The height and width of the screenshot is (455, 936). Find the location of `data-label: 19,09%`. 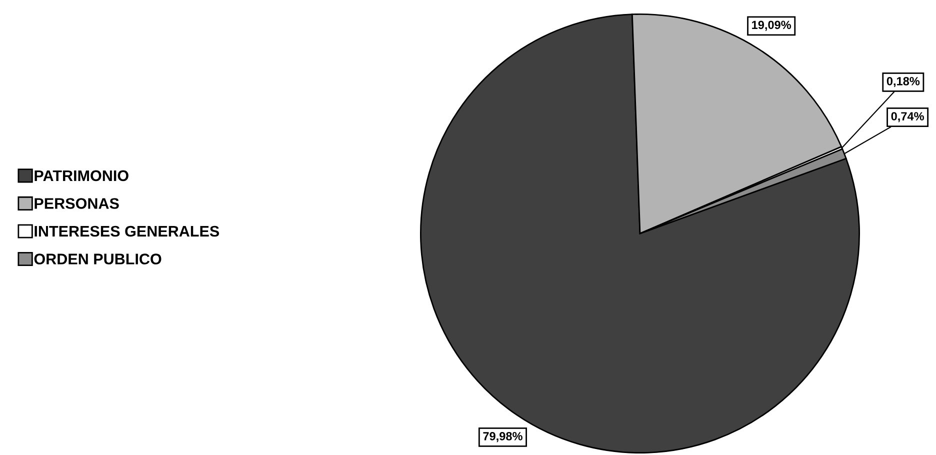

data-label: 19,09% is located at coordinates (772, 25).